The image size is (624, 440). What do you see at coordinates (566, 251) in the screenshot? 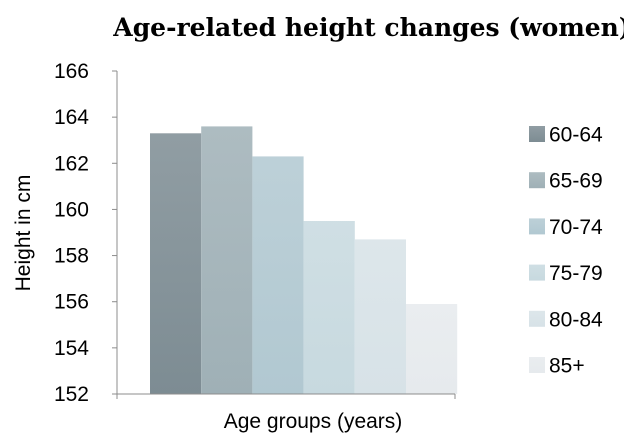
I see `legend: 60-64 65-69 70-74 75-79 80-84 85+` at bounding box center [566, 251].